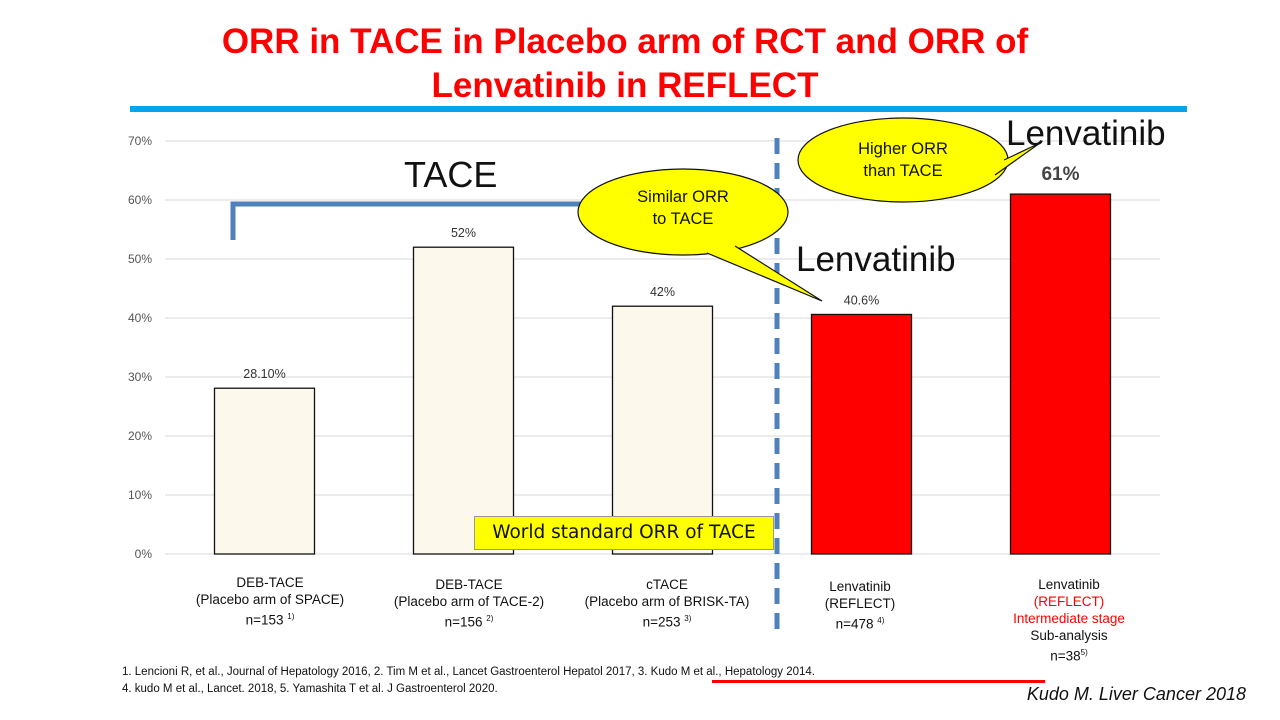 The width and height of the screenshot is (1280, 720). I want to click on title-line-2: Lenvatinib in REFLECT, so click(625, 85).